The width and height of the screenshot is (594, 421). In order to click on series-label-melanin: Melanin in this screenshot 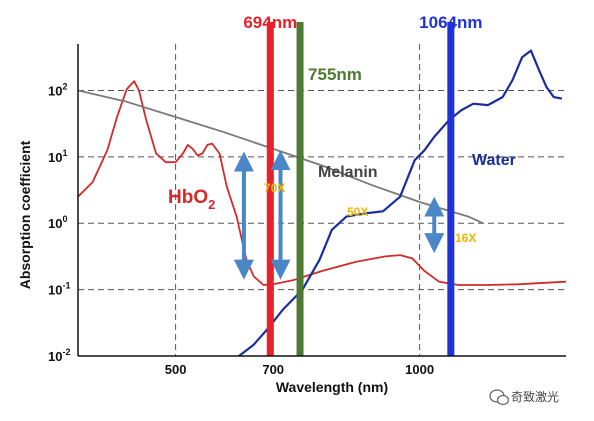, I will do `click(348, 172)`.